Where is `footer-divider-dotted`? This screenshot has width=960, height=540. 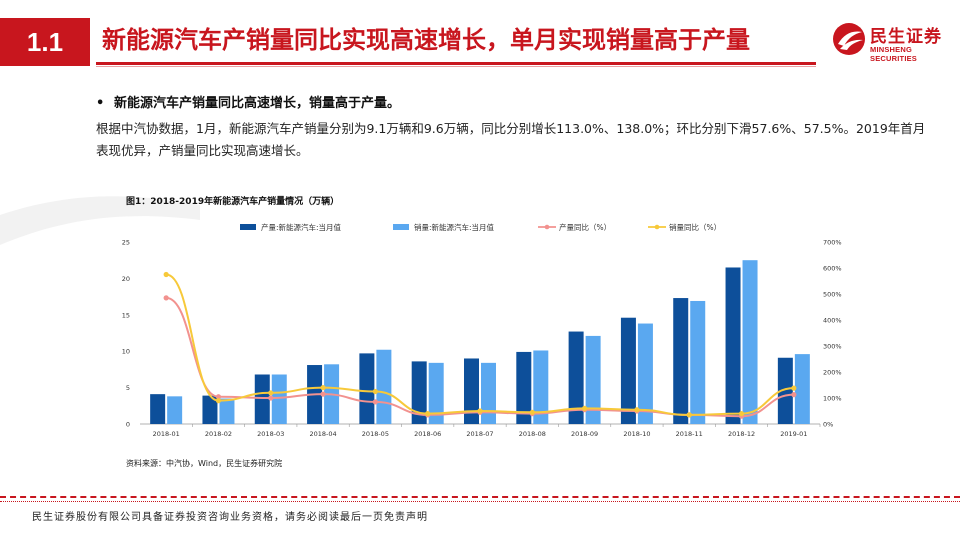 footer-divider-dotted is located at coordinates (480, 501).